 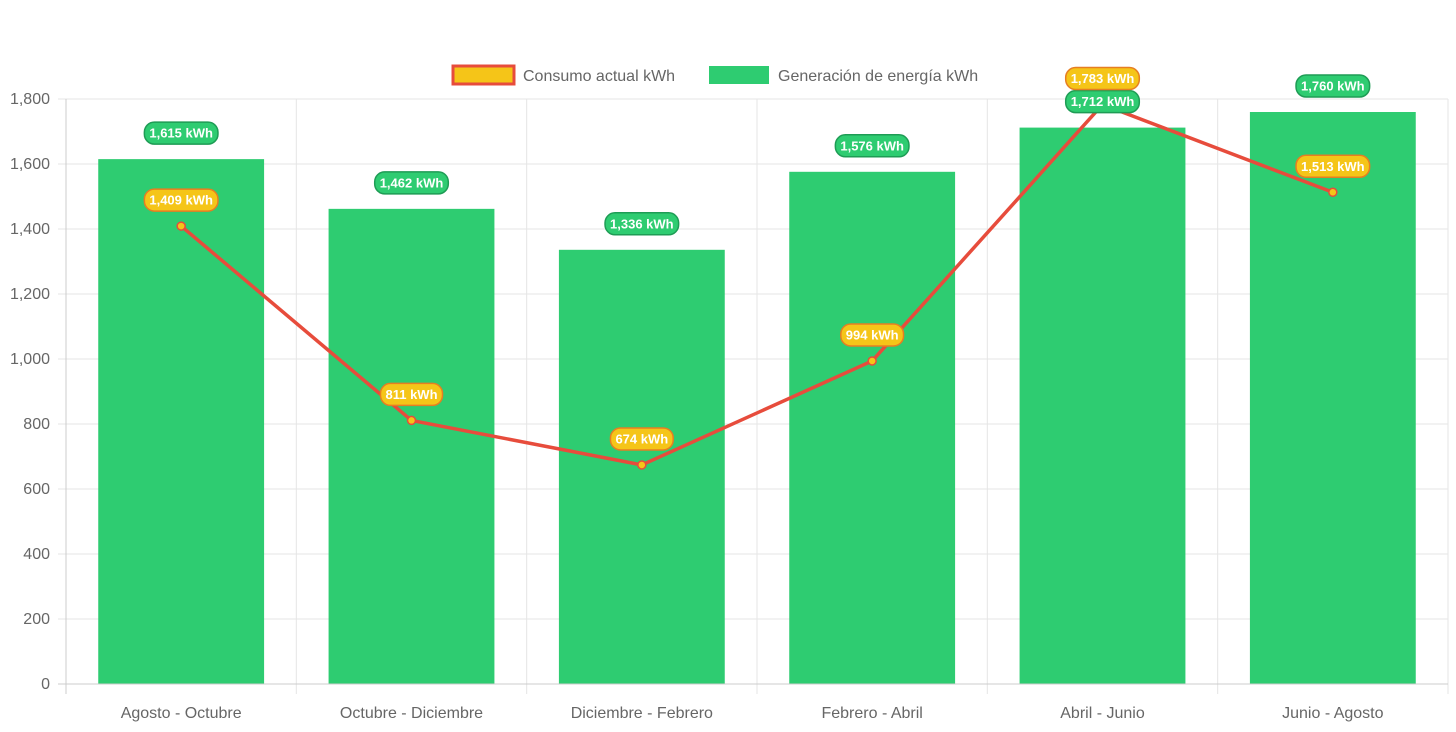 What do you see at coordinates (45, 684) in the screenshot?
I see `y-tick-label: 0` at bounding box center [45, 684].